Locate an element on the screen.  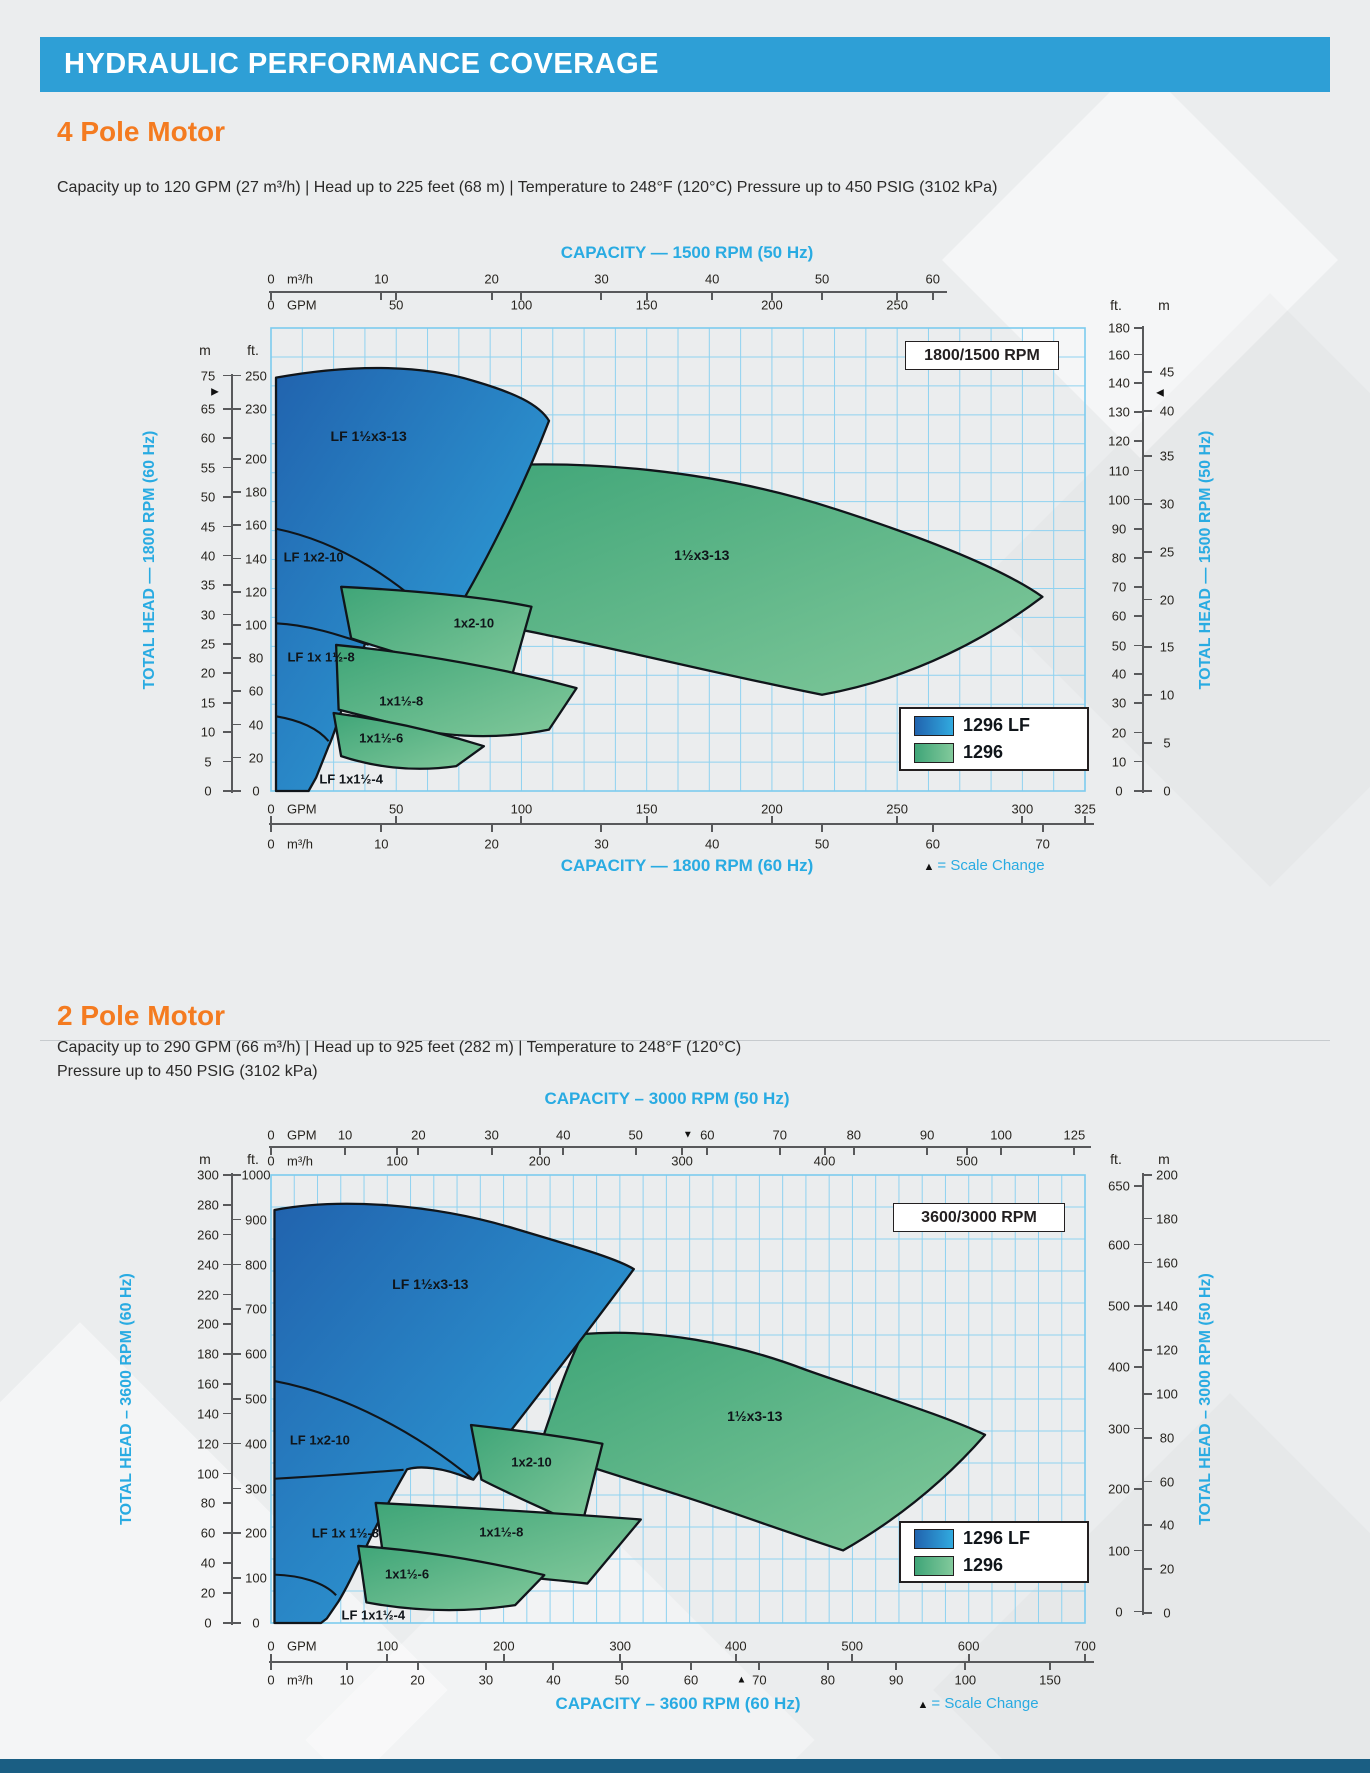
axis-tick-label: 140 is located at coordinates (256, 559).